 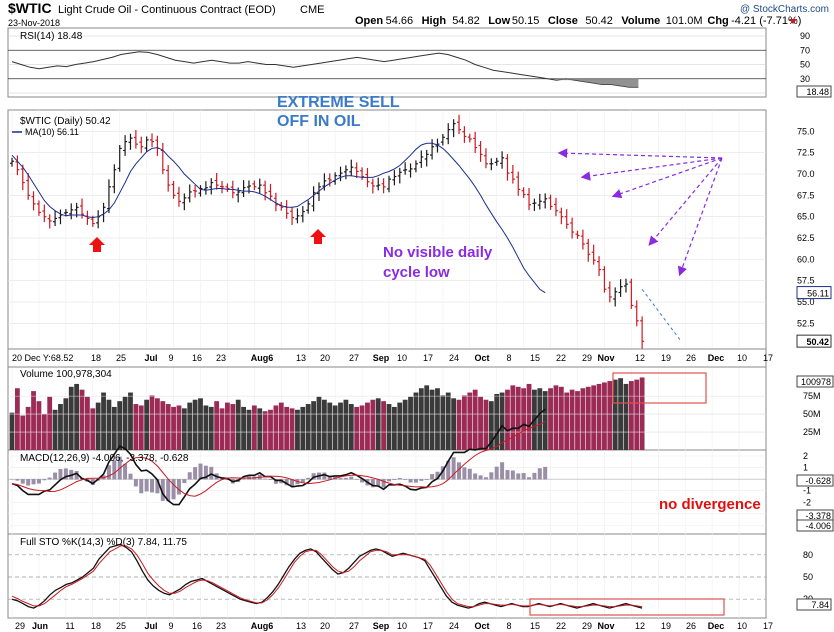 What do you see at coordinates (387, 358) in the screenshot?
I see `date-axis-strip` at bounding box center [387, 358].